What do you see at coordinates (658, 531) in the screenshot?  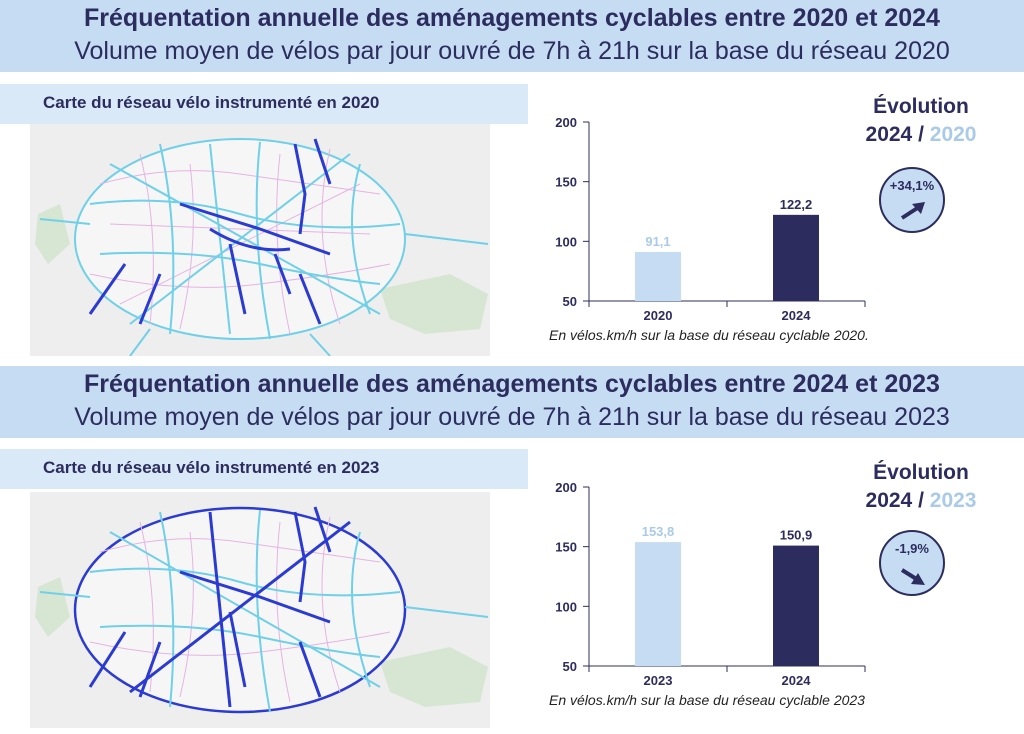 I see `data-label-2023: 153,8` at bounding box center [658, 531].